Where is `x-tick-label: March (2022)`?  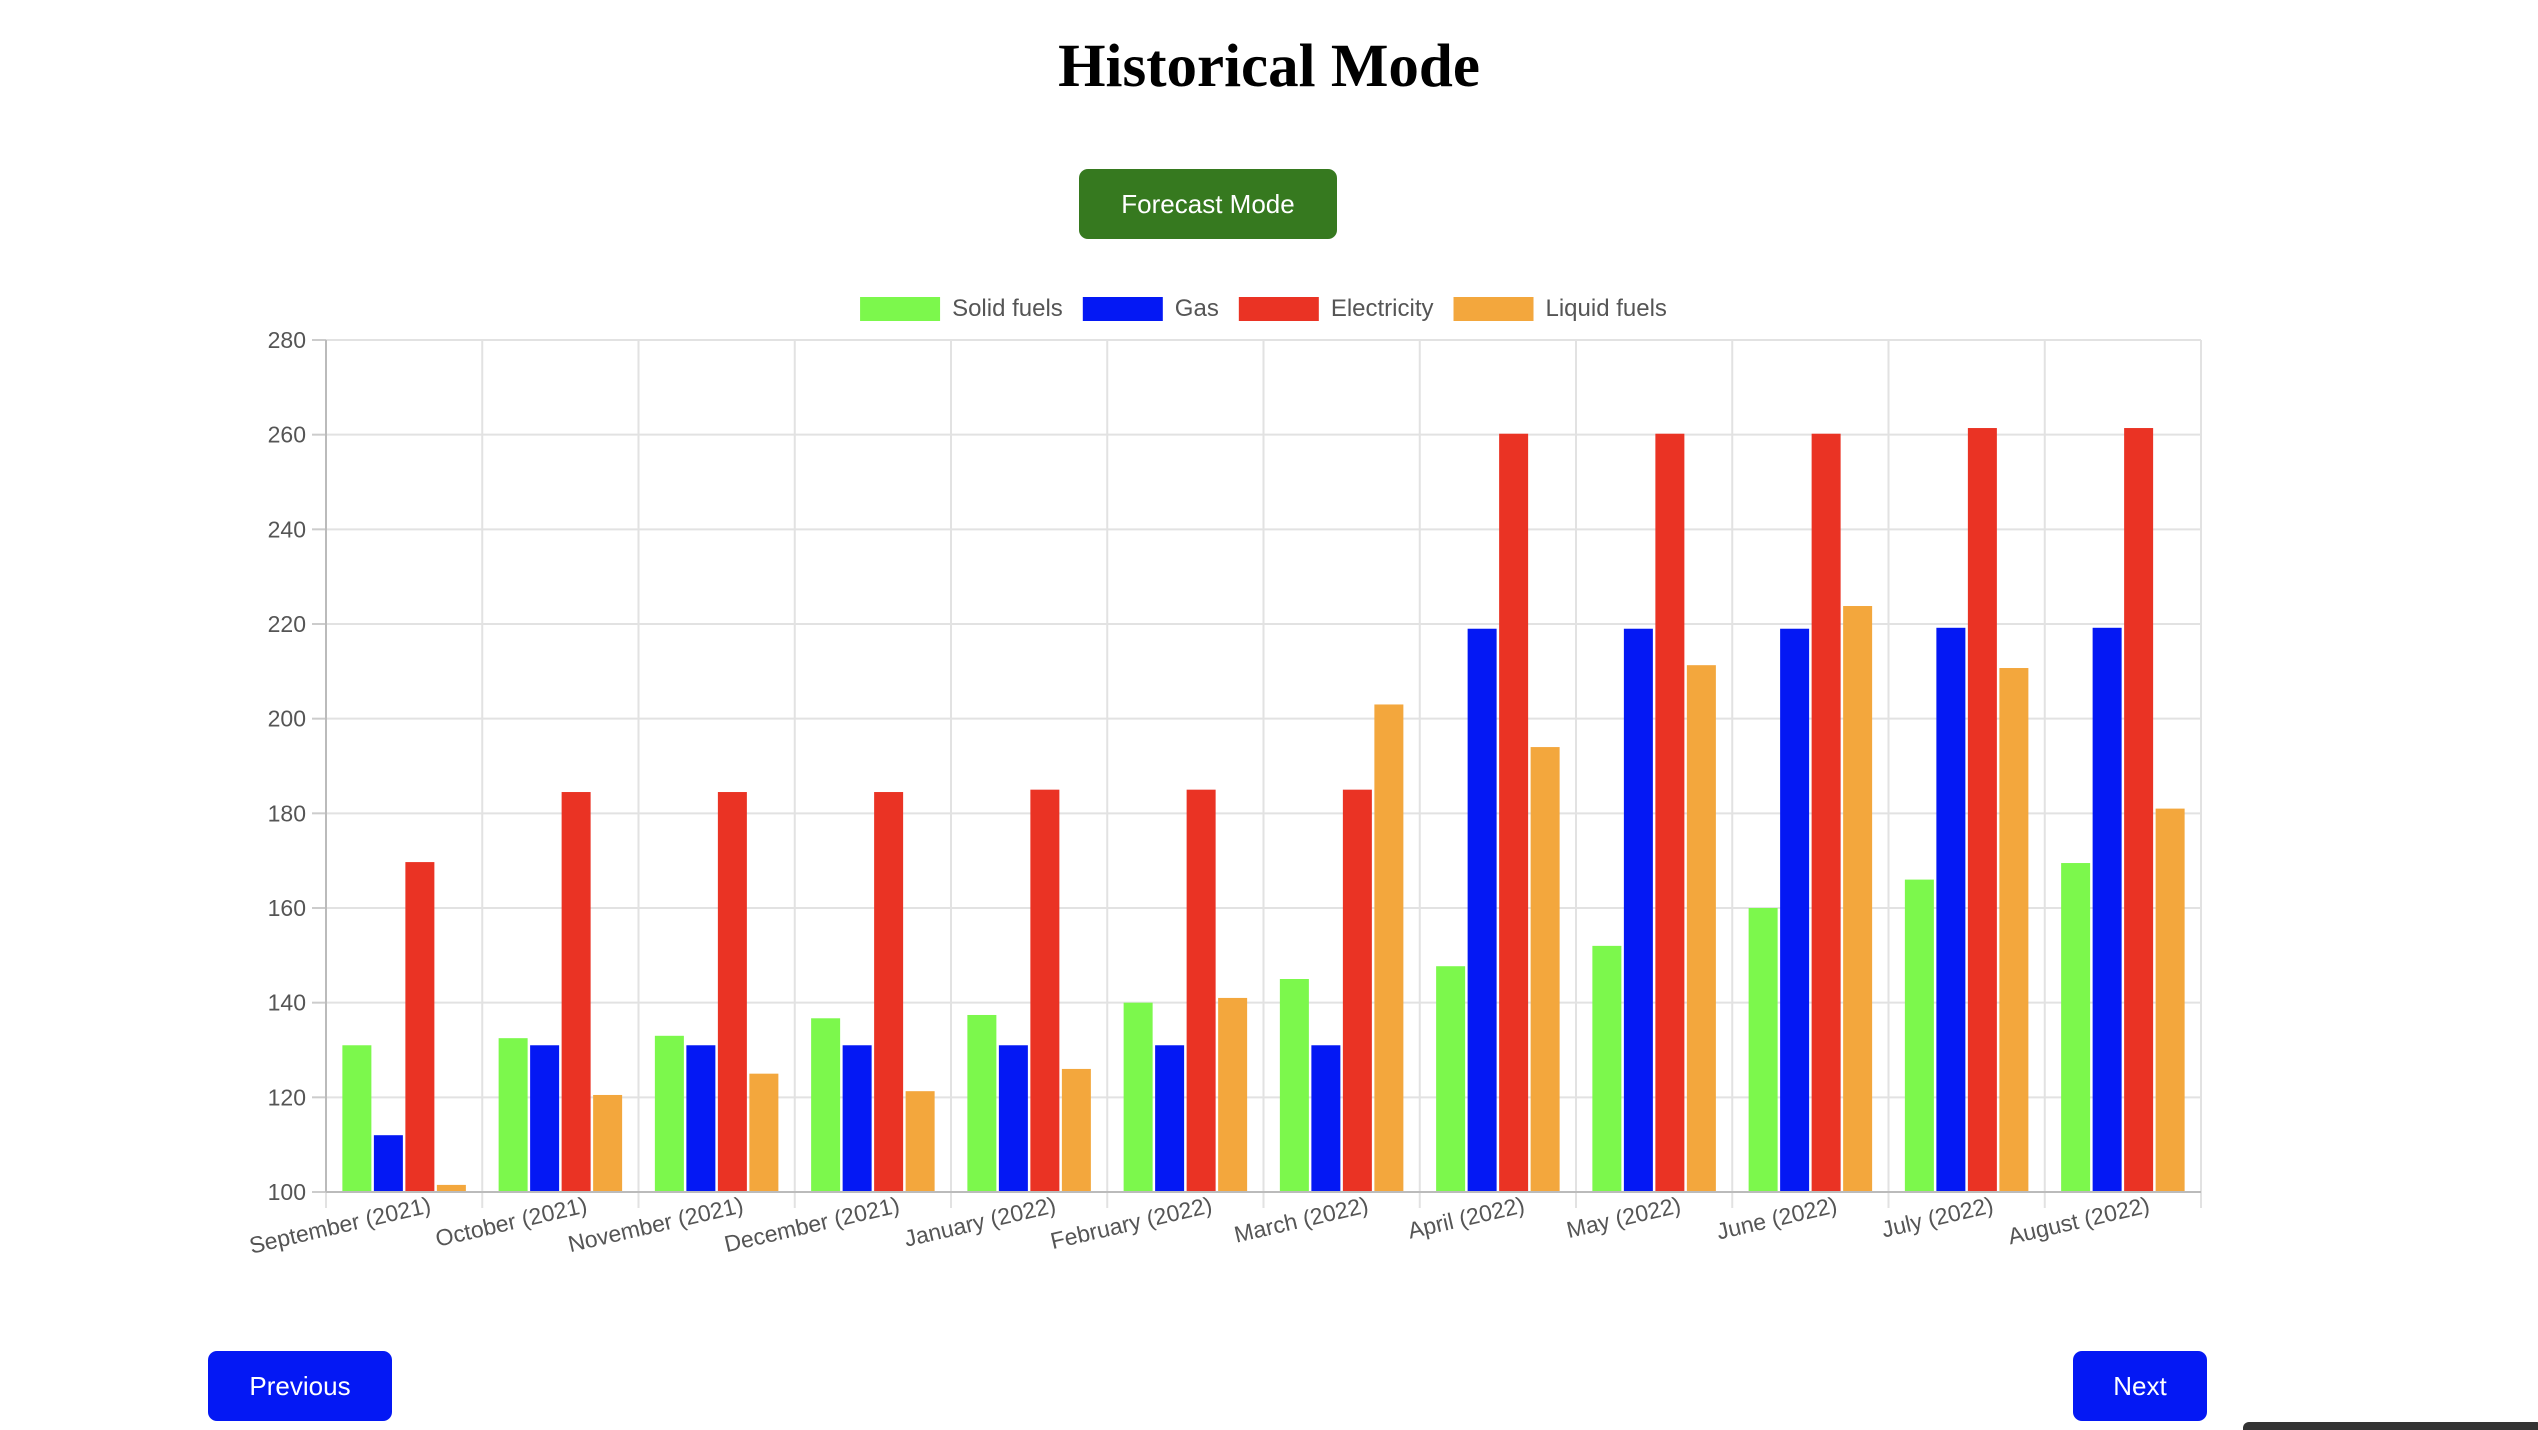 x-tick-label: March (2022) is located at coordinates (1301, 1220).